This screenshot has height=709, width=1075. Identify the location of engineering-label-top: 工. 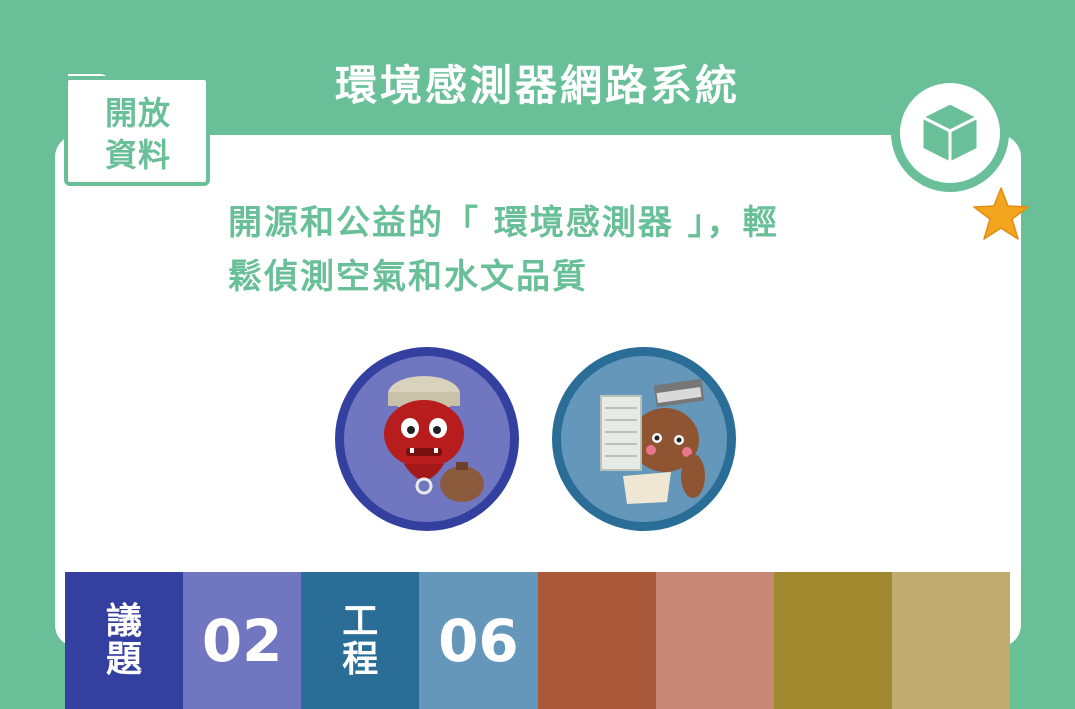
(360, 621).